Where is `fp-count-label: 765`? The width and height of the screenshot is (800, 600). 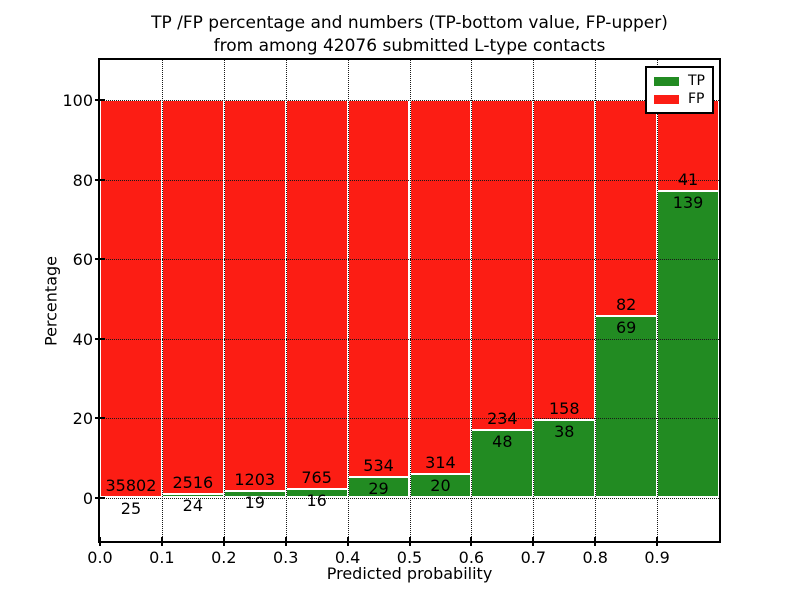 fp-count-label: 765 is located at coordinates (316, 478).